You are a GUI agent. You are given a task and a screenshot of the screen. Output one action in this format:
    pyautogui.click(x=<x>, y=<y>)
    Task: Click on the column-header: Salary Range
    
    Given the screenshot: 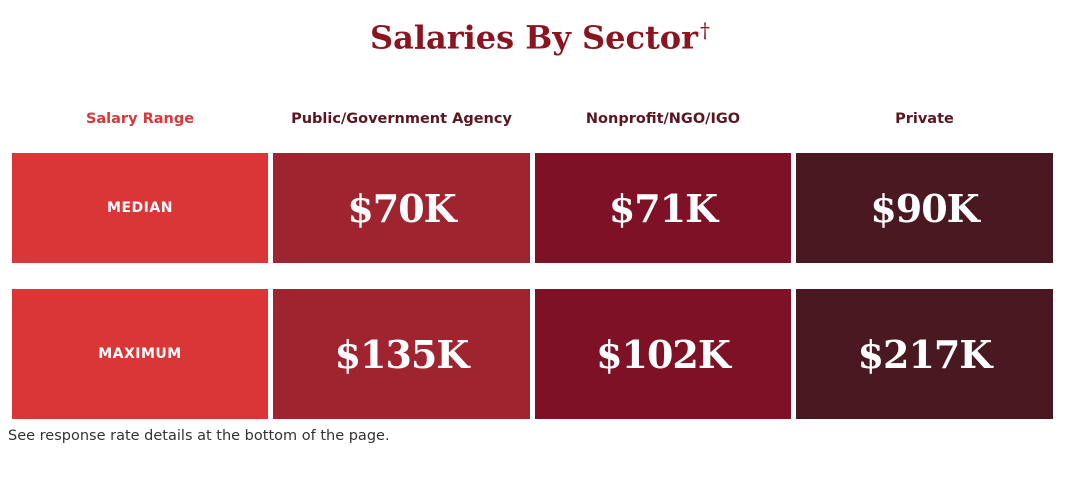 What is the action you would take?
    pyautogui.click(x=140, y=119)
    